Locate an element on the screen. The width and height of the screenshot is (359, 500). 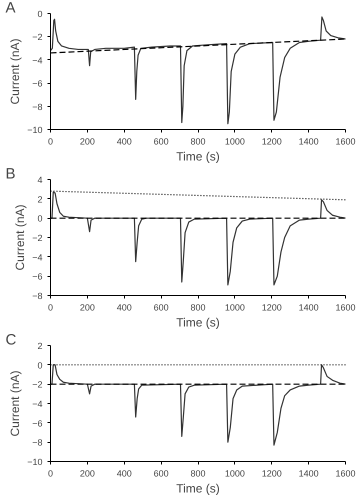
y-tick-label: 4 is located at coordinates (40, 180).